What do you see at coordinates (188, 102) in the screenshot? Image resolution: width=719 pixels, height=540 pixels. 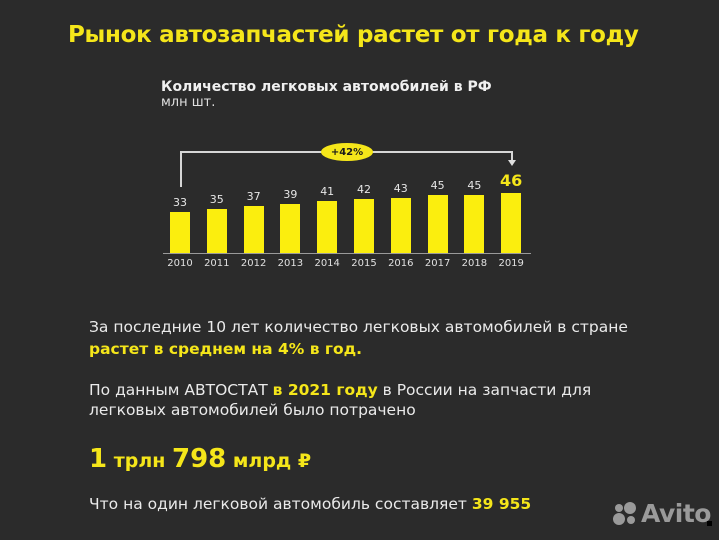 I see `chart-subtitle: млн шт.` at bounding box center [188, 102].